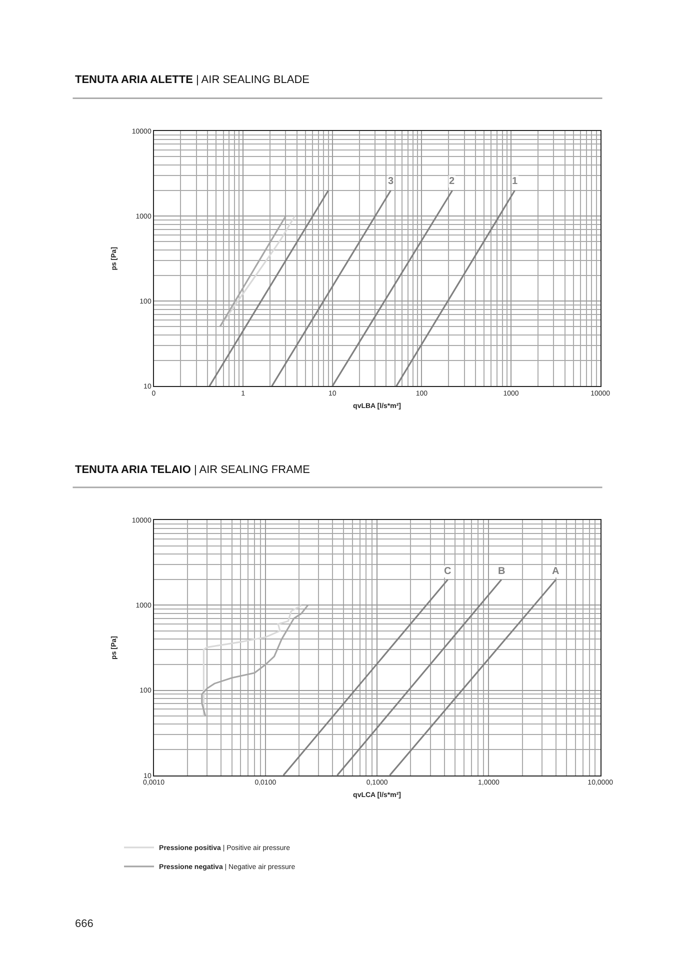  Describe the element at coordinates (452, 181) in the screenshot. I see `series-label: 2` at that location.